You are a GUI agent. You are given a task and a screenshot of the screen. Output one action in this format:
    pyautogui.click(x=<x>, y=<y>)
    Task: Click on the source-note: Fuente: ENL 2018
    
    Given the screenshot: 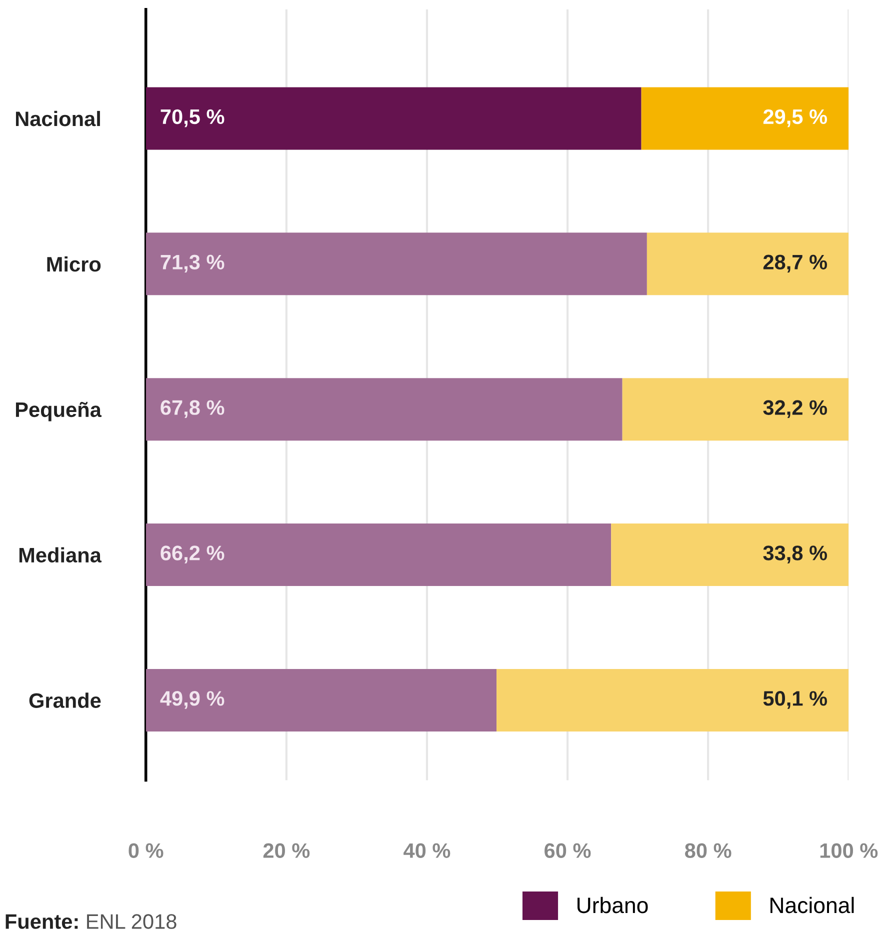 What is the action you would take?
    pyautogui.click(x=91, y=921)
    